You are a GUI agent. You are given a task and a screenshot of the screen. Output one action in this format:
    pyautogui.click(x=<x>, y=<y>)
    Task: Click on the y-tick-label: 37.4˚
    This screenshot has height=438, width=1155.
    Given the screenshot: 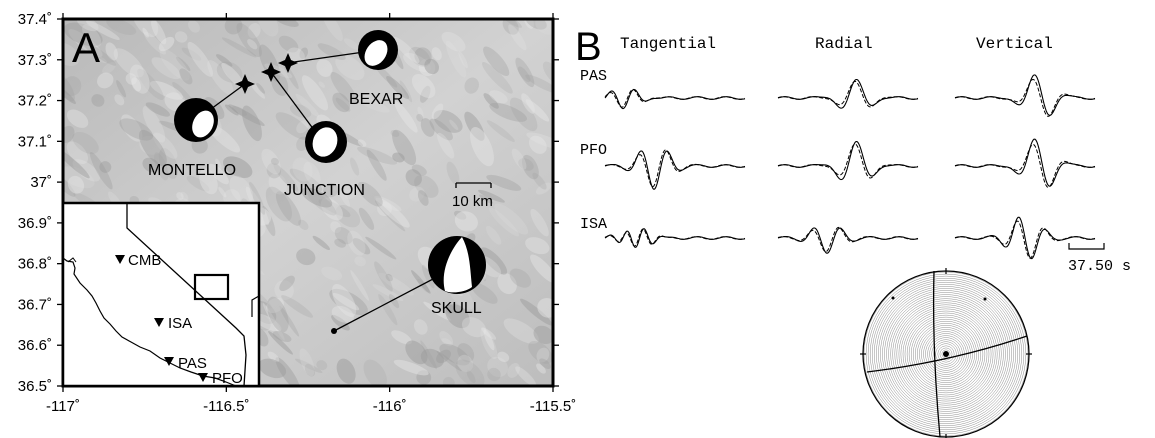 What is the action you would take?
    pyautogui.click(x=35, y=19)
    